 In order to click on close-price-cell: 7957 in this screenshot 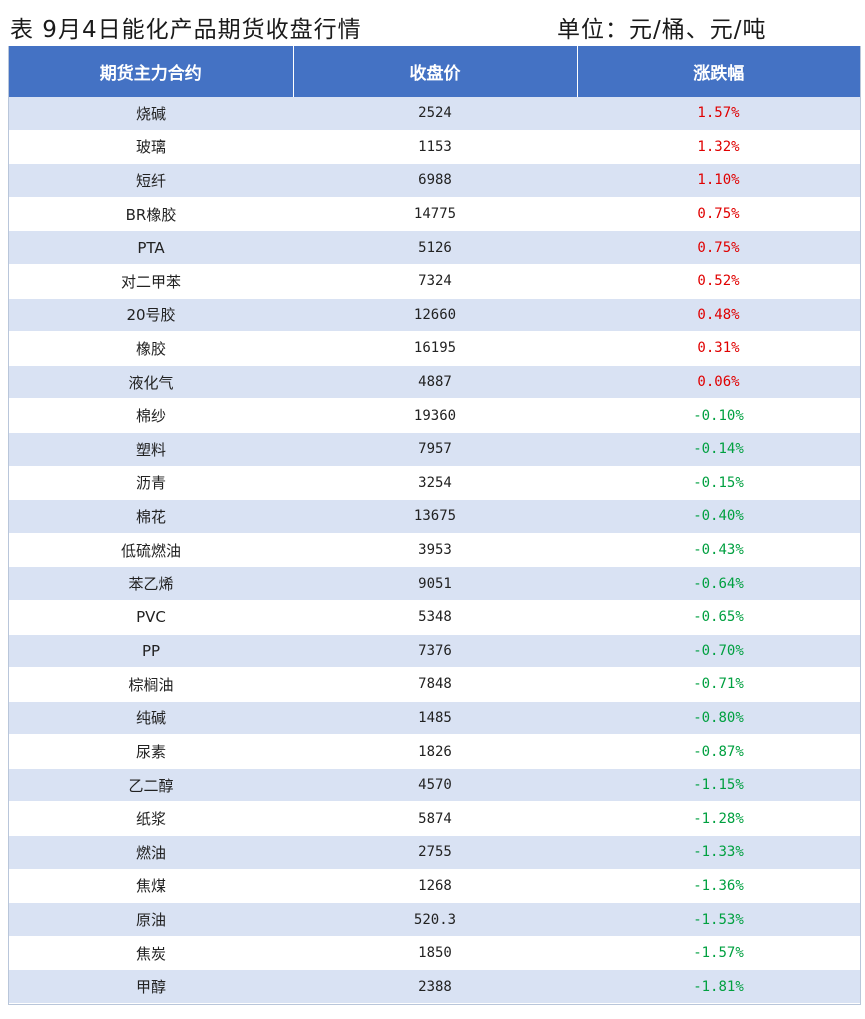, I will do `click(435, 449)`.